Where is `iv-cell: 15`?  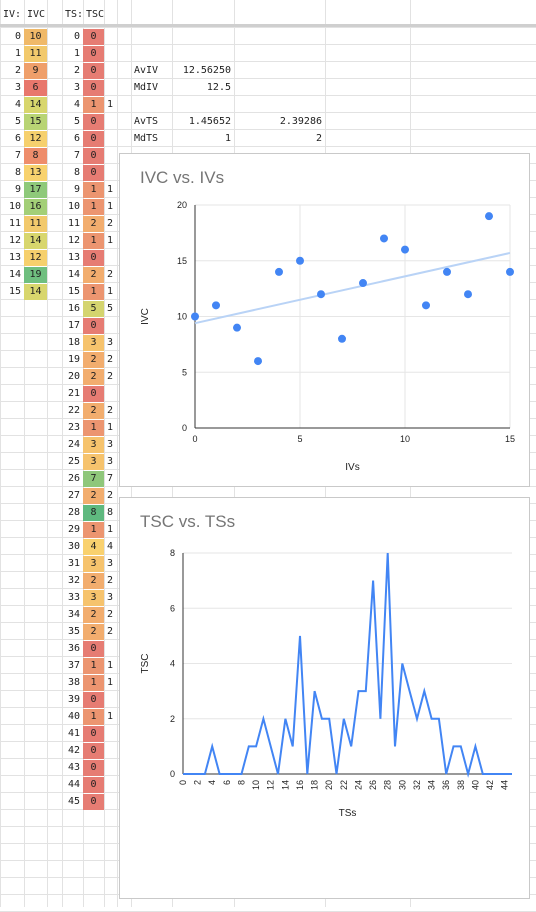 iv-cell: 15 is located at coordinates (14, 291).